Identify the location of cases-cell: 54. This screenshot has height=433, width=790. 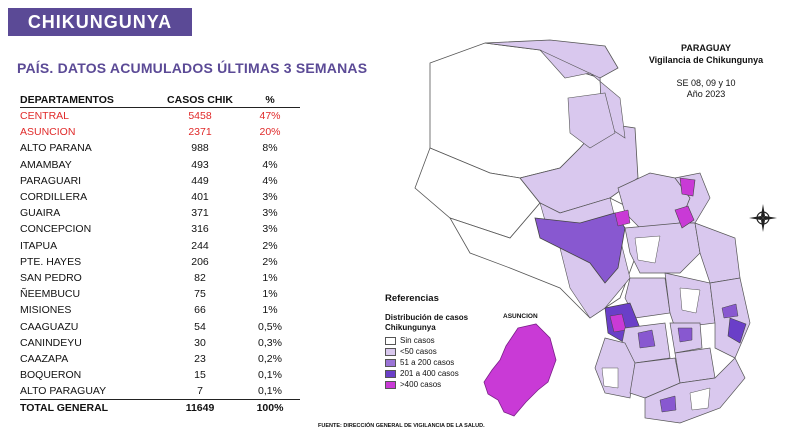
(200, 326).